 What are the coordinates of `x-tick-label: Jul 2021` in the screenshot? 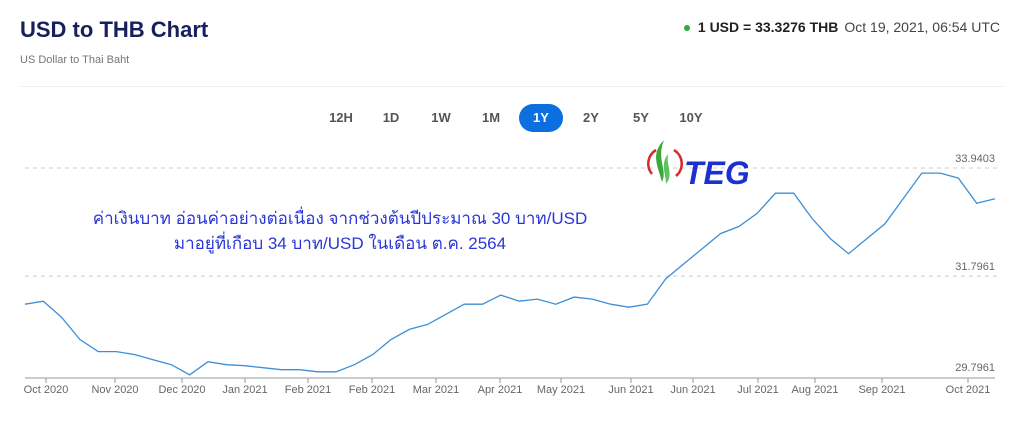 It's located at (758, 390).